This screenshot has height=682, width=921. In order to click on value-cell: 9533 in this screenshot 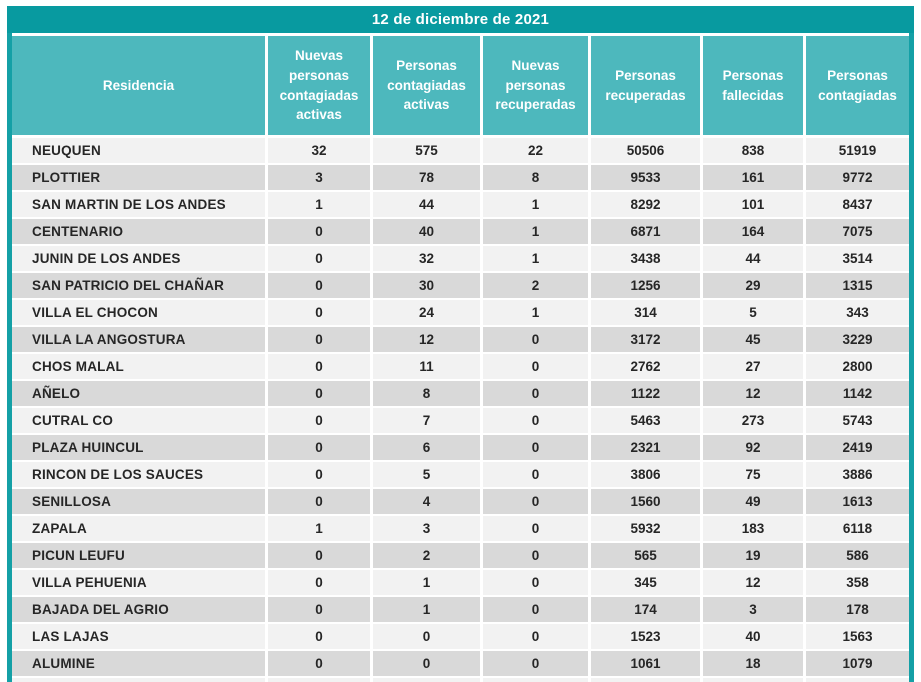, I will do `click(645, 177)`.